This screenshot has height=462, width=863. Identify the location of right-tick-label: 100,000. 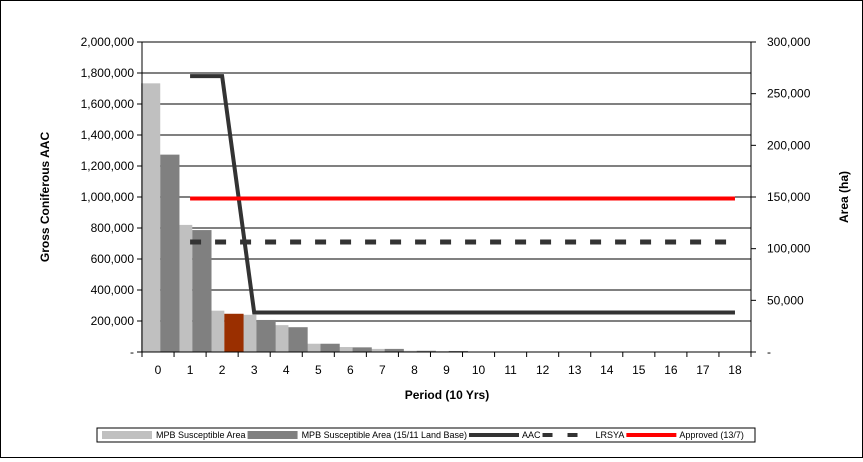
(789, 249).